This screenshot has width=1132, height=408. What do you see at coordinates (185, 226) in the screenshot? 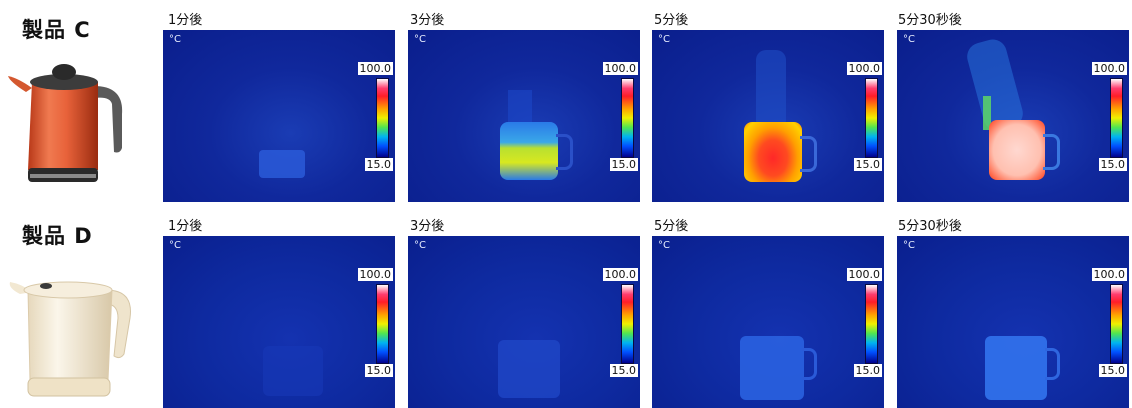
I see `time-label-d-1: 1分後` at bounding box center [185, 226].